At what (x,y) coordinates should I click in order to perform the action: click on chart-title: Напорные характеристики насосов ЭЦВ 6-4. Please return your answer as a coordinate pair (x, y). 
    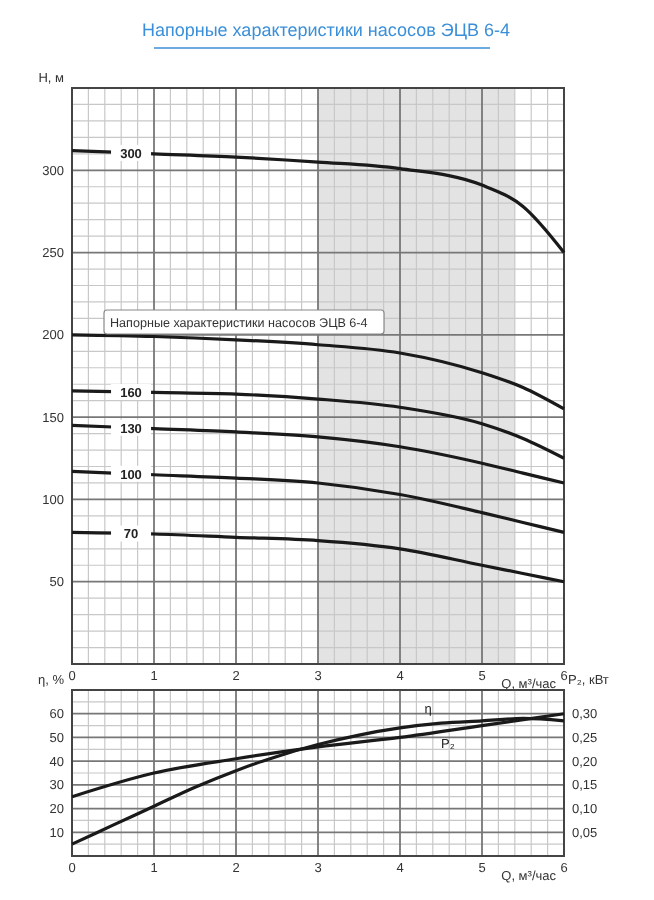
    Looking at the image, I should click on (326, 30).